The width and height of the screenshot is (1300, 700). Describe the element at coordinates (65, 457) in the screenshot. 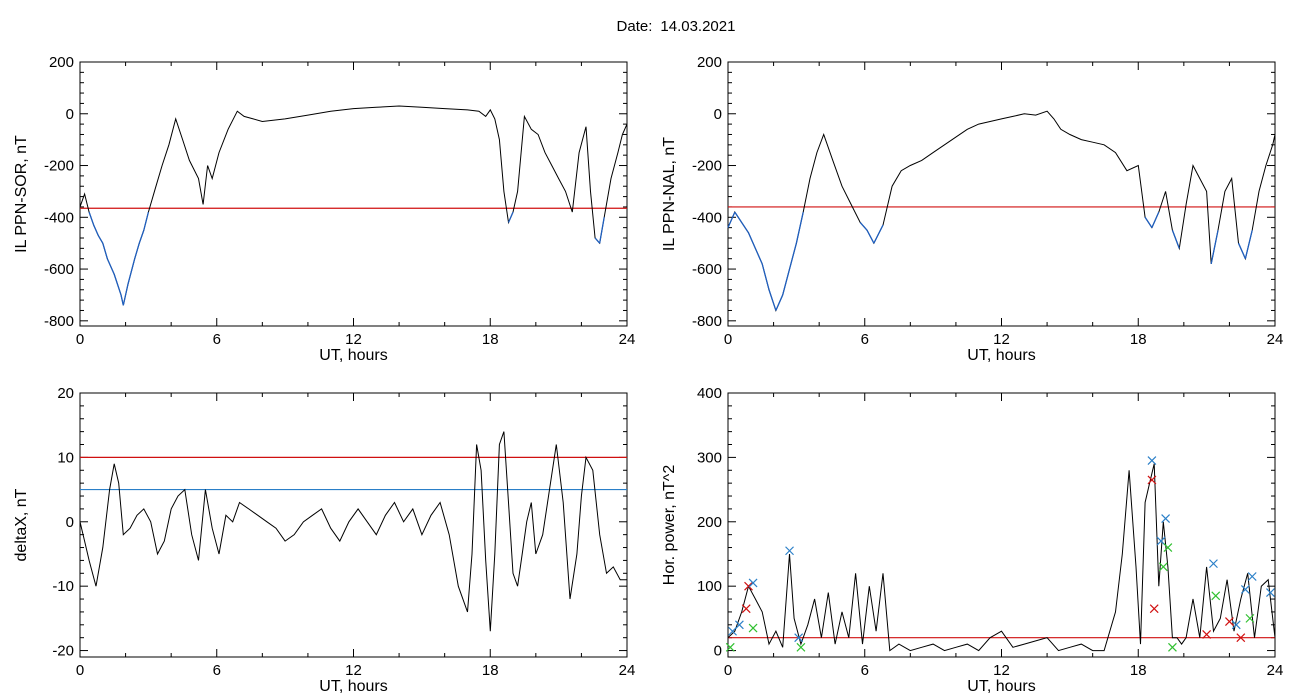

I see `y-tick-label: 10` at that location.